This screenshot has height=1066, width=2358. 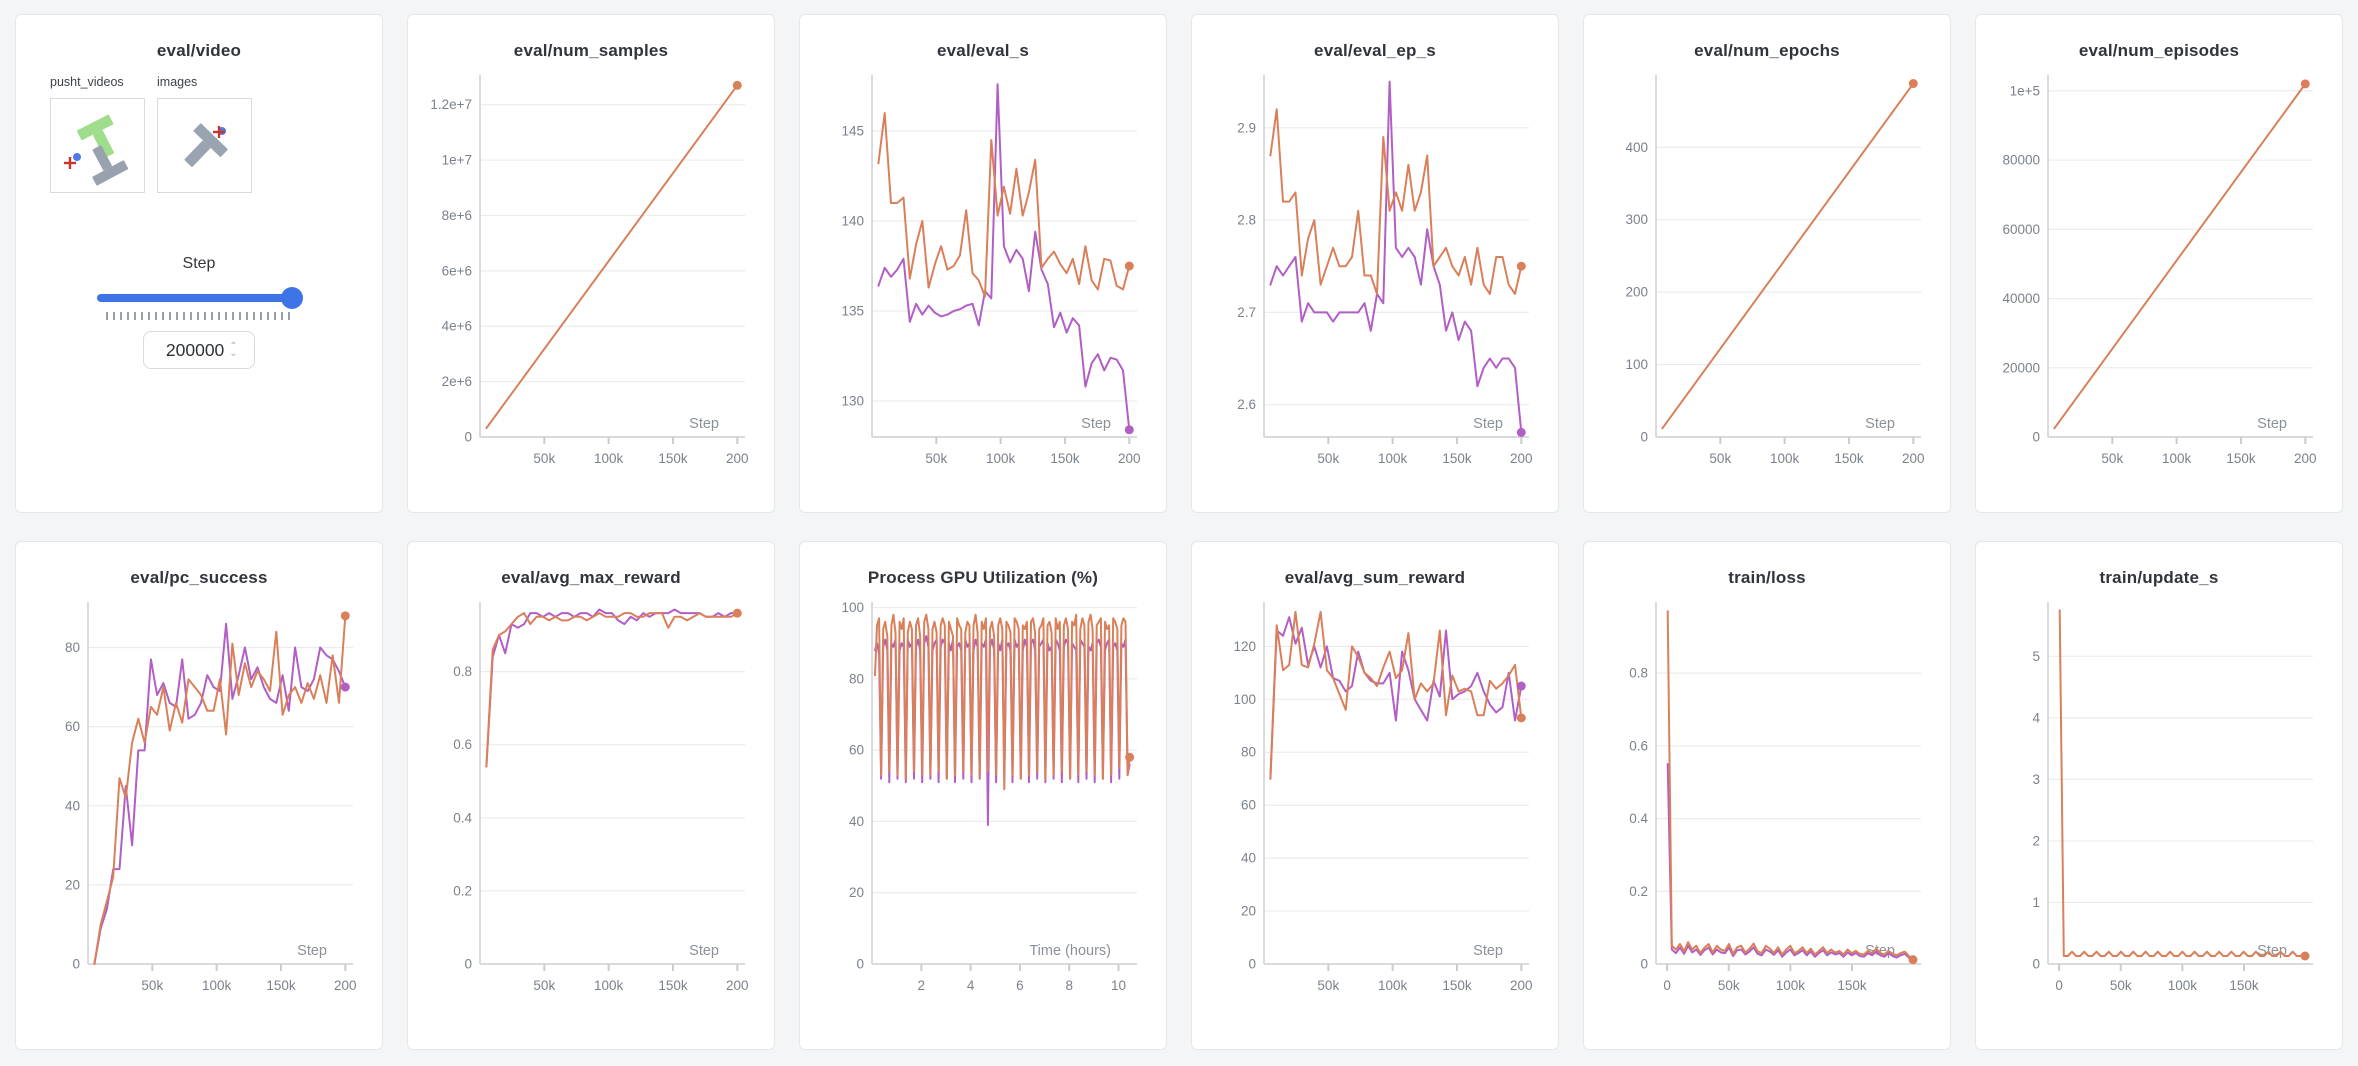 I want to click on stepper-down-icon: ⌄, so click(x=233, y=353).